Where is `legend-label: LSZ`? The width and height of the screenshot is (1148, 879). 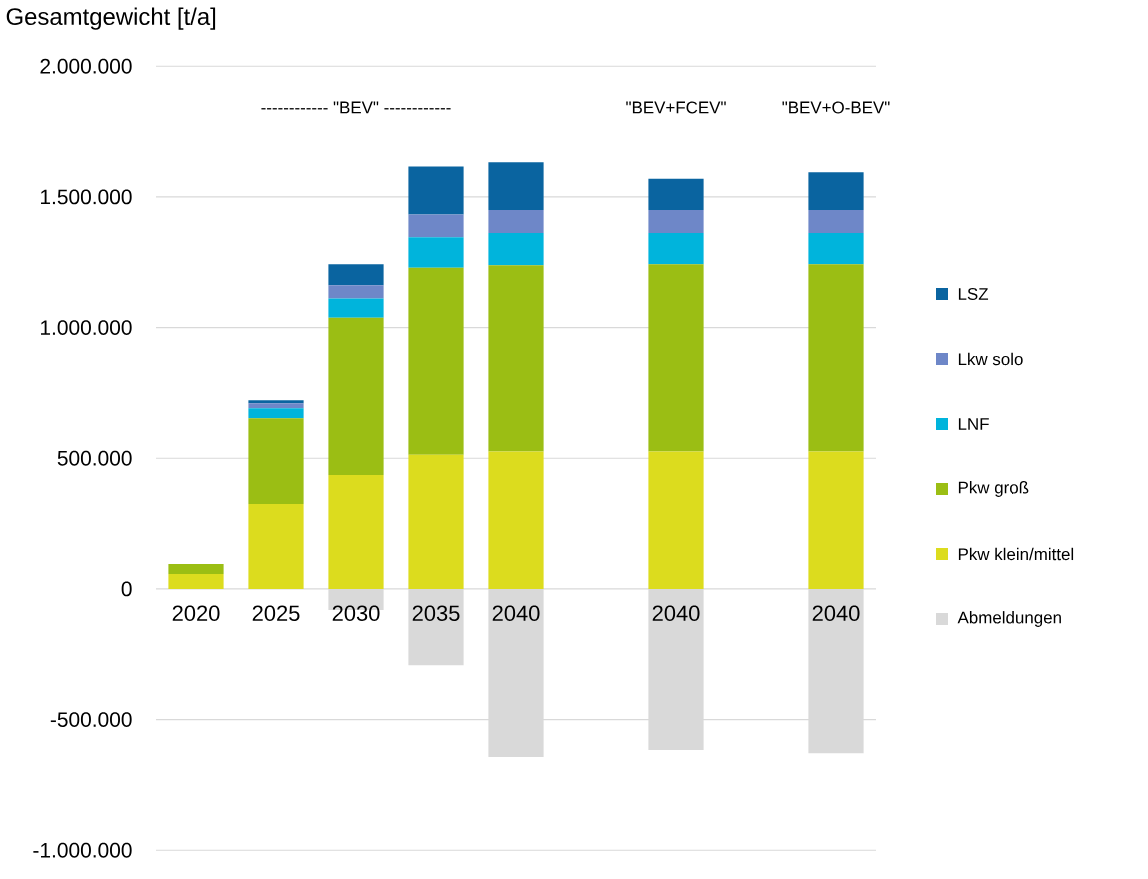
legend-label: LSZ is located at coordinates (973, 293).